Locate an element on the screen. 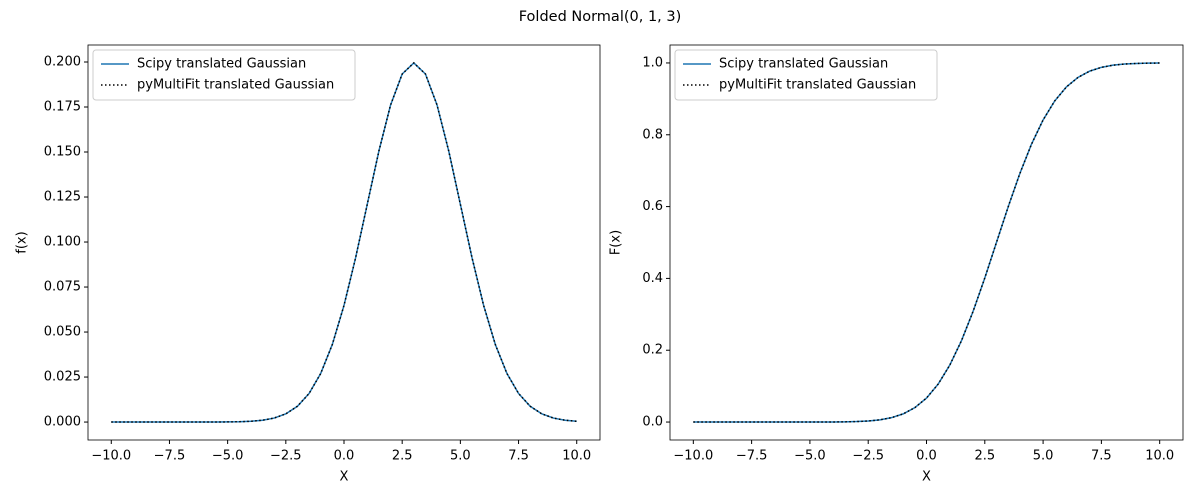 The image size is (1200, 500). y-tick-label: 0.6 is located at coordinates (652, 206).